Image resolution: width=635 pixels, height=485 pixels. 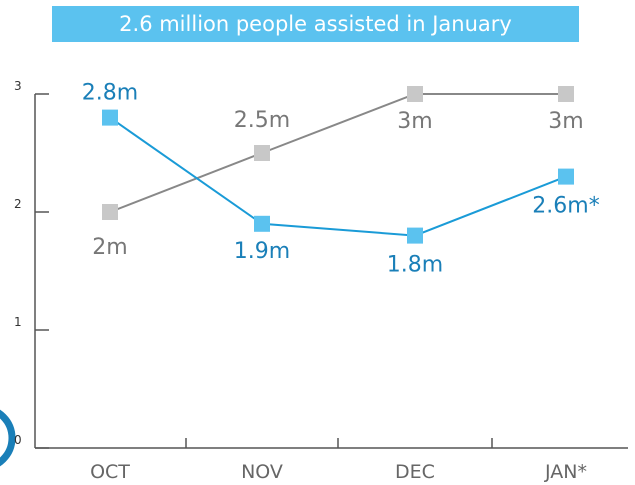 What do you see at coordinates (565, 472) in the screenshot?
I see `x-category-label: JAN*` at bounding box center [565, 472].